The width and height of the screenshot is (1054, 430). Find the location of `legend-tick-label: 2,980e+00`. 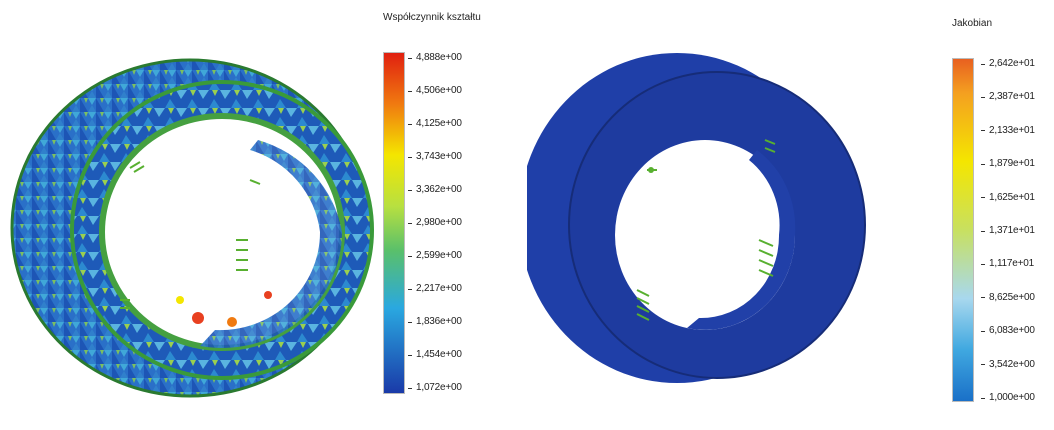

legend-tick-label: 2,980e+00 is located at coordinates (435, 222).